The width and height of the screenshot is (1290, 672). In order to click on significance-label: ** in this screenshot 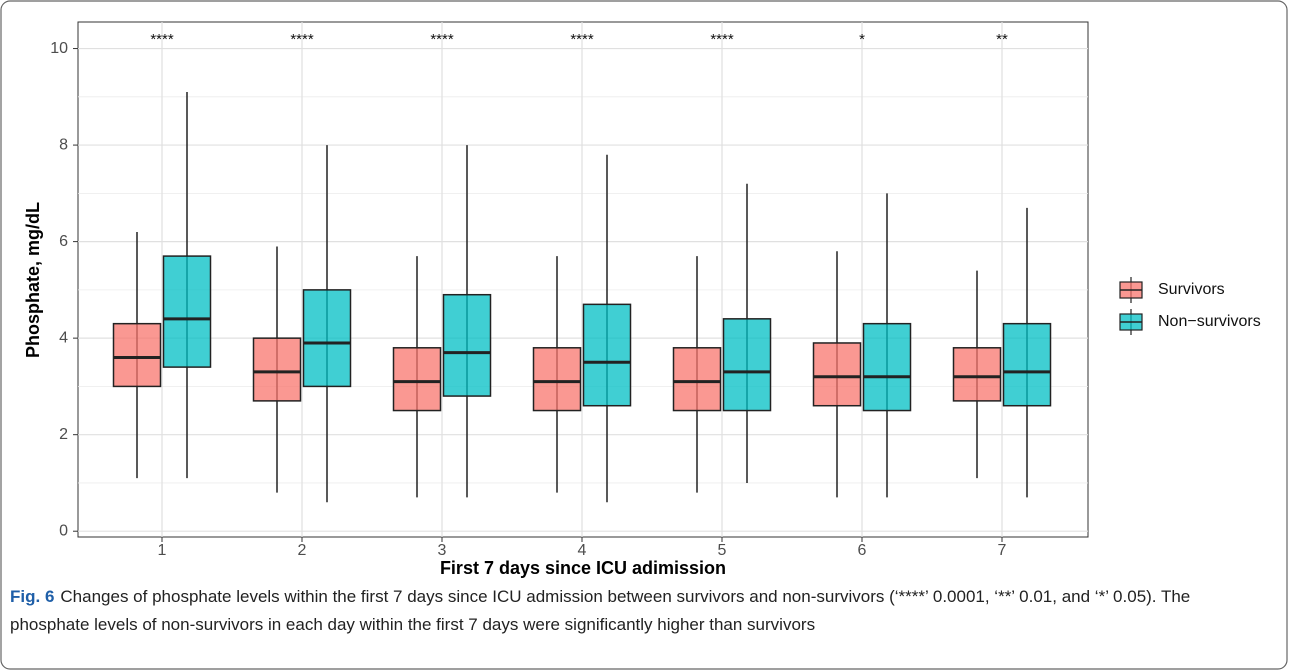, I will do `click(1002, 39)`.